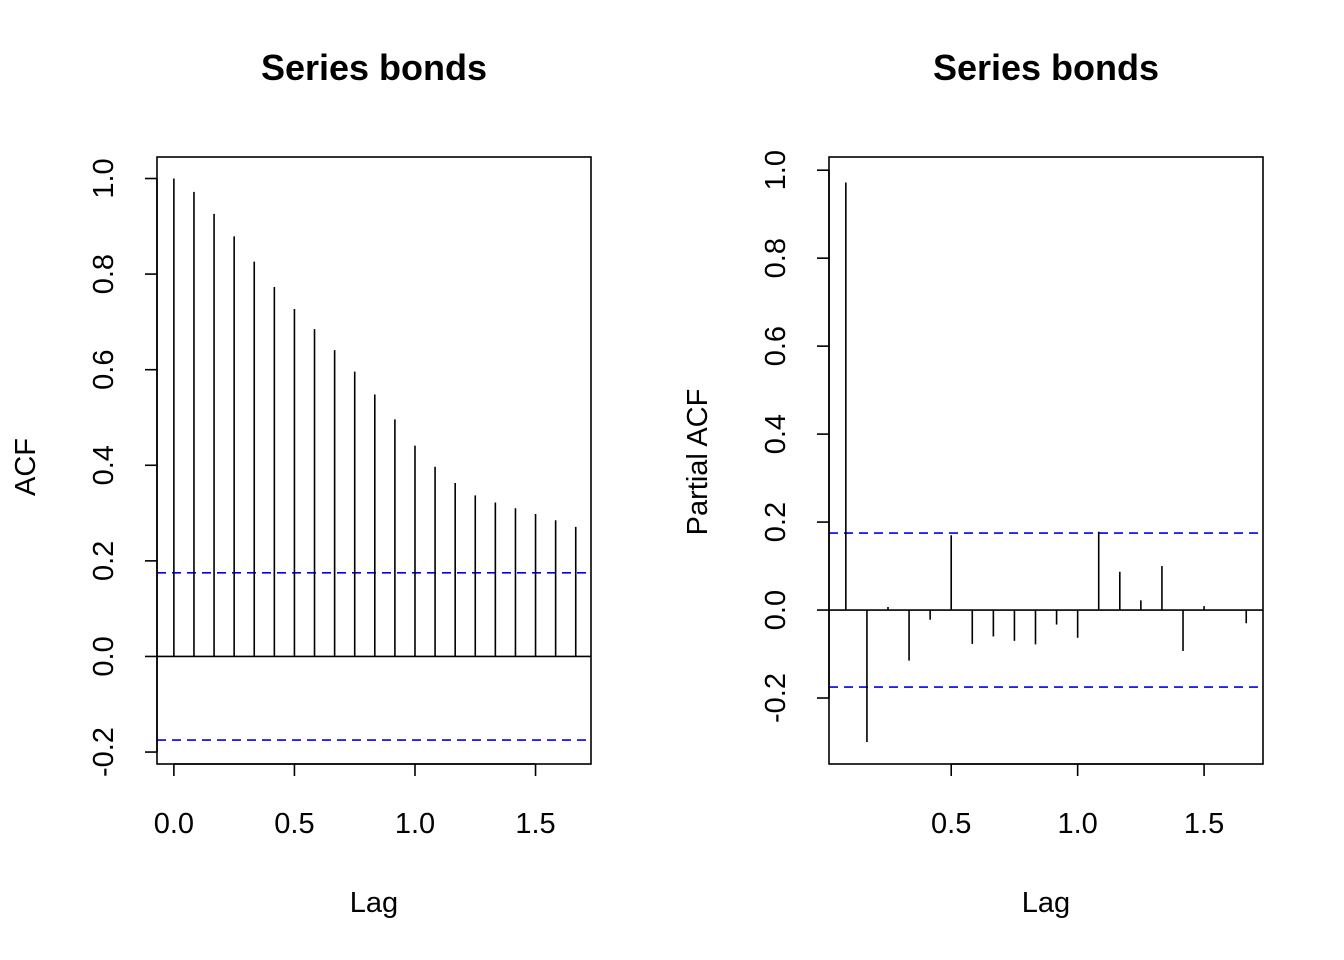 The image size is (1344, 960). Describe the element at coordinates (951, 824) in the screenshot. I see `pacf-x-tick-label: 0.5` at that location.